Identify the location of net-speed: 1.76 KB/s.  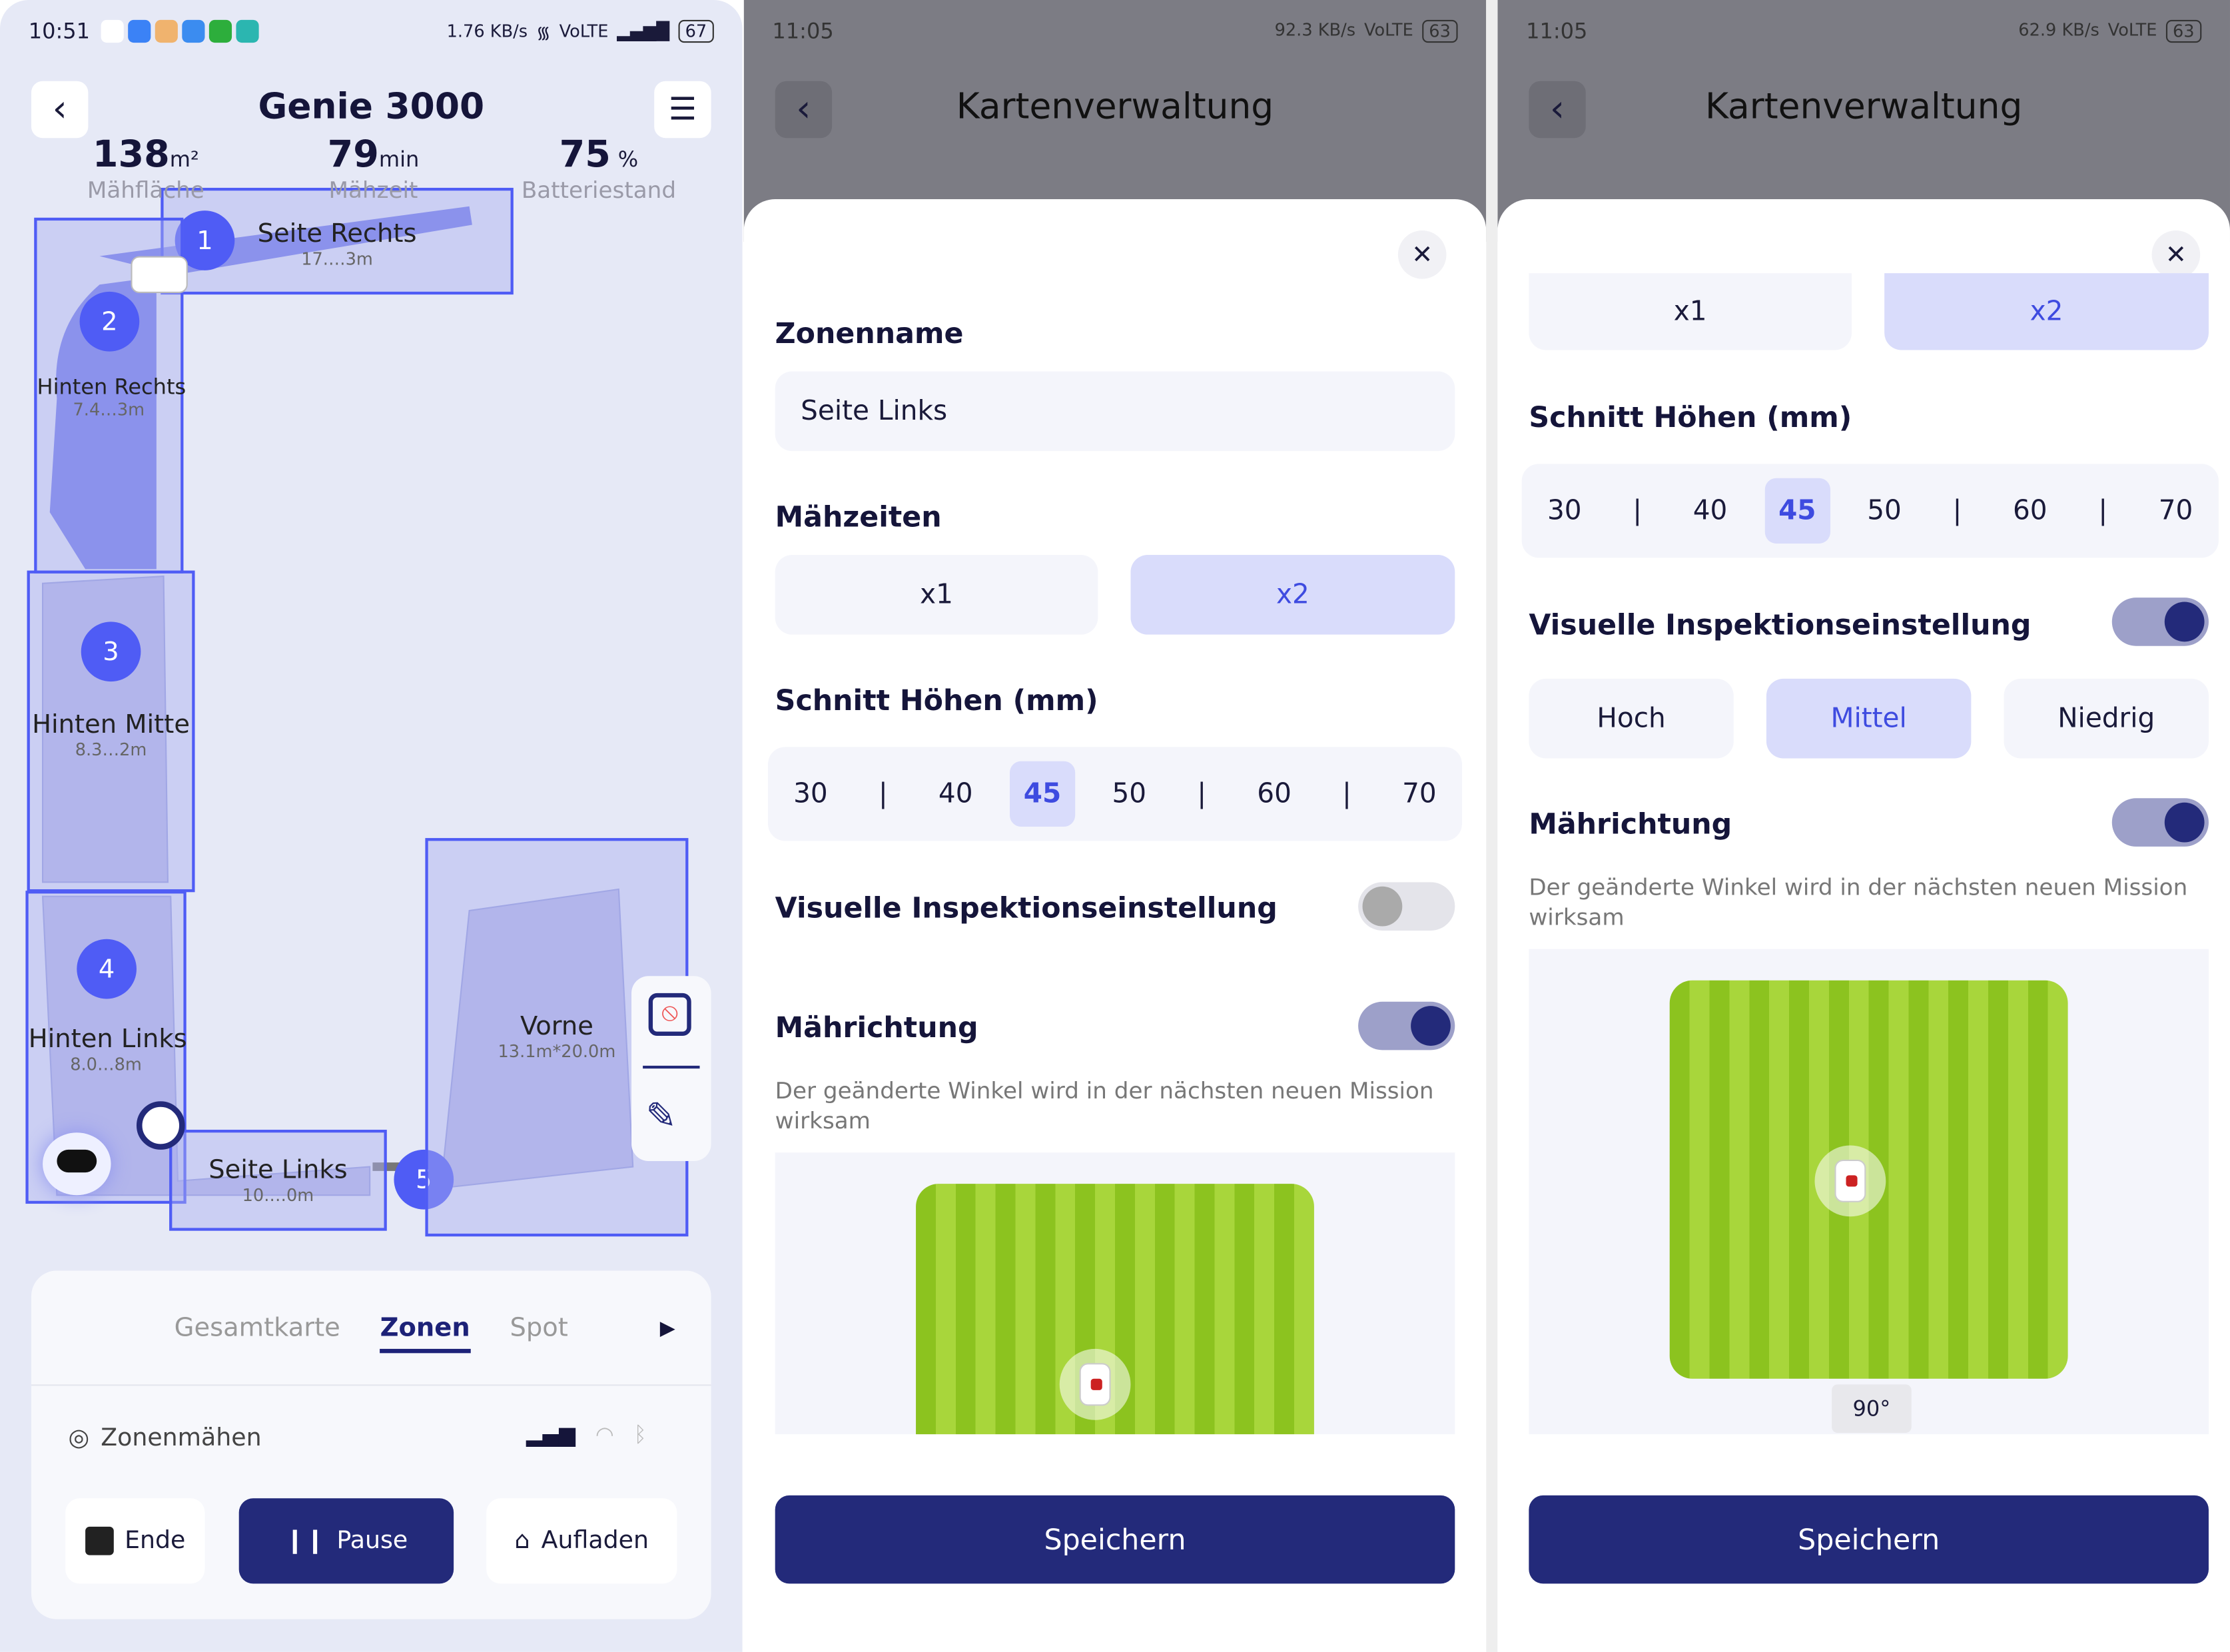
(487, 31).